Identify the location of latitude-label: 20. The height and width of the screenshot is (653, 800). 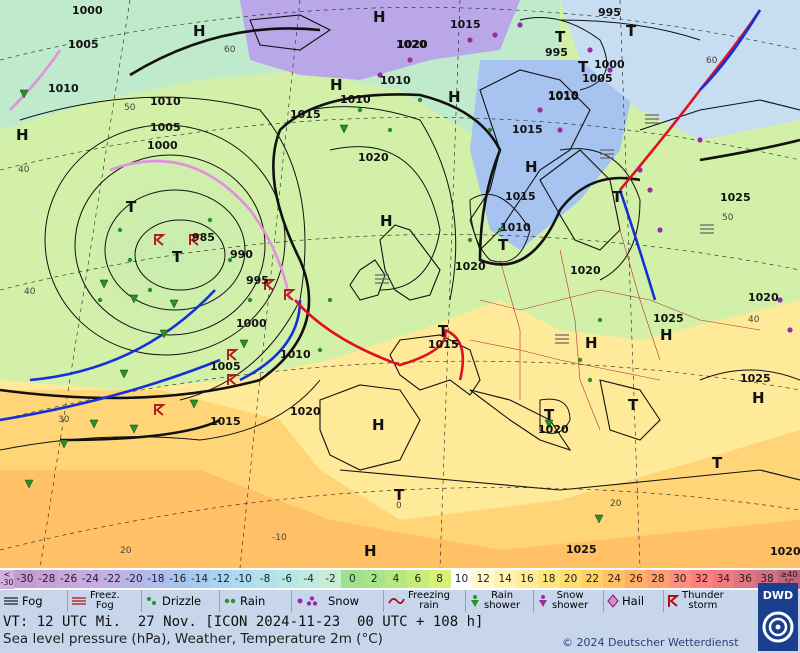
(126, 551).